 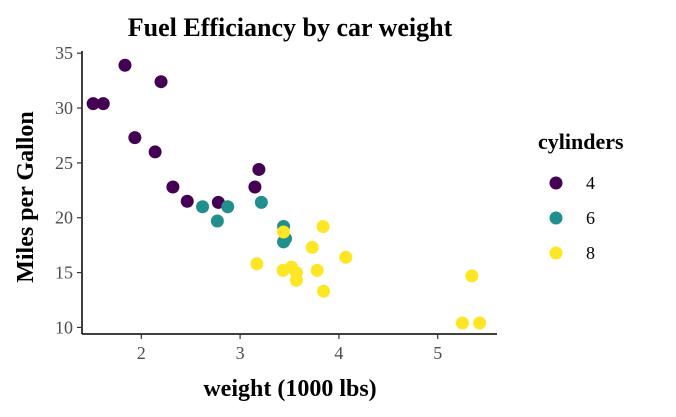 What do you see at coordinates (581, 196) in the screenshot?
I see `legend: cylinders 4 6 8` at bounding box center [581, 196].